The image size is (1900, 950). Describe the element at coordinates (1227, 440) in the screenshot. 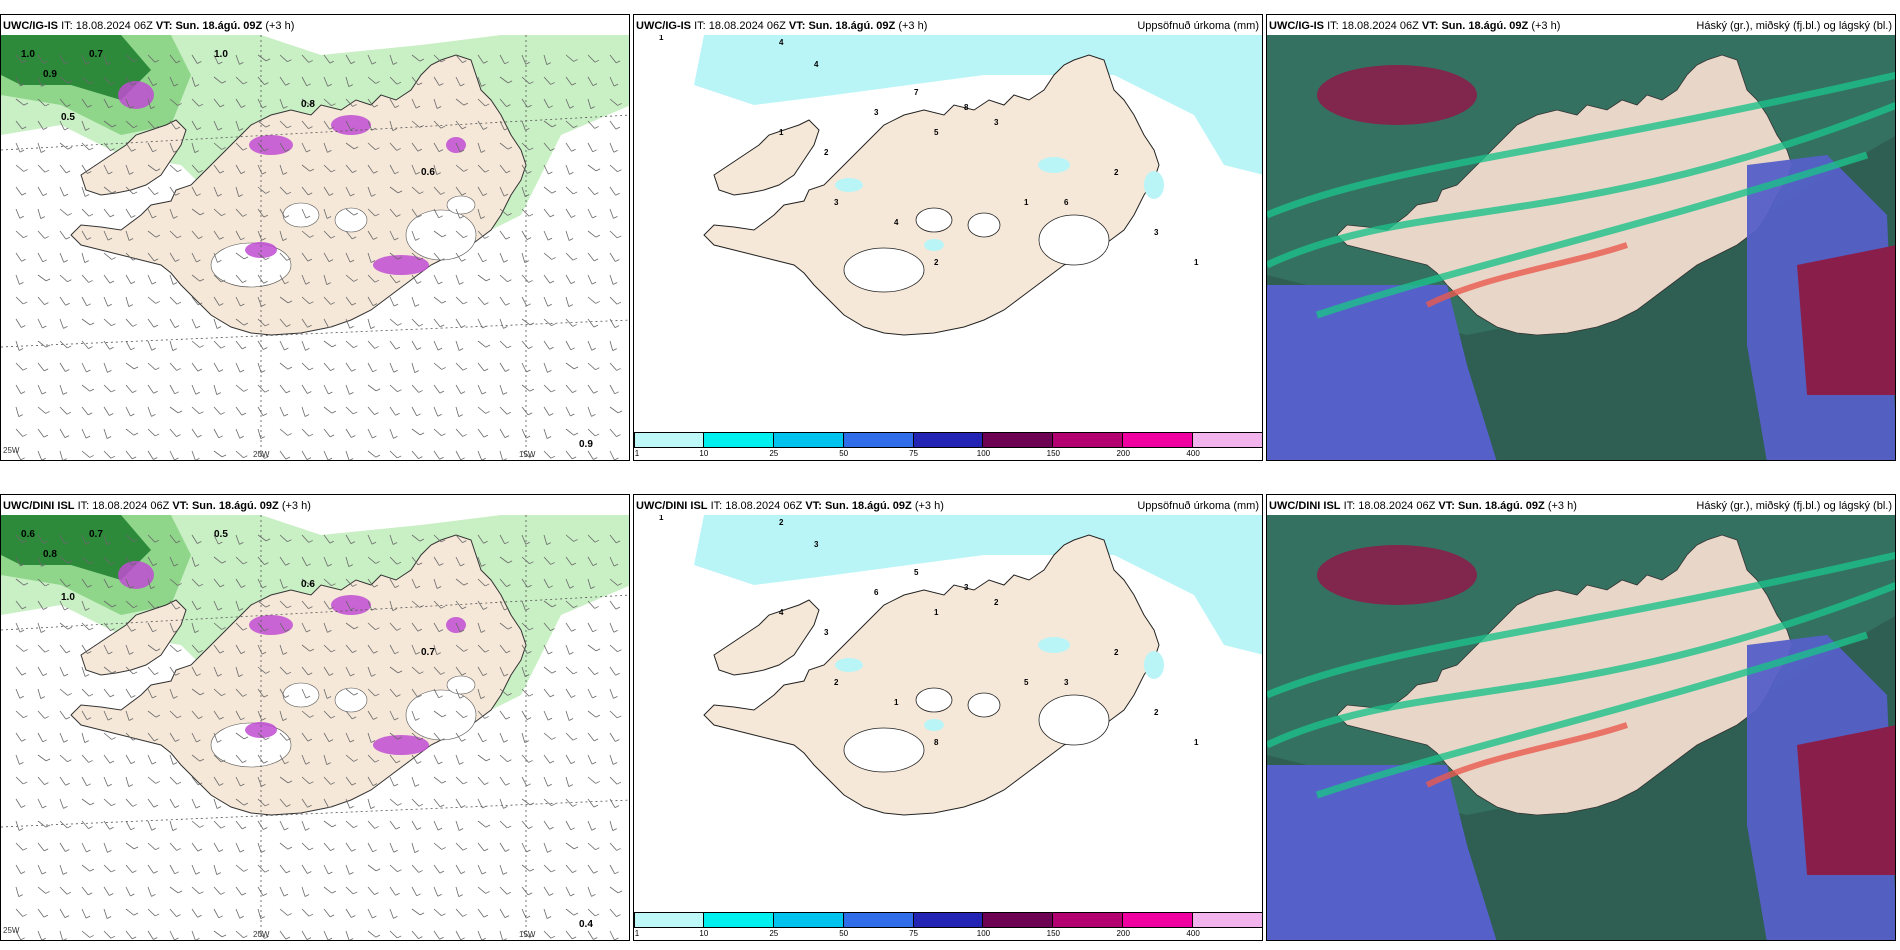

I see `colorbar-swatch` at that location.